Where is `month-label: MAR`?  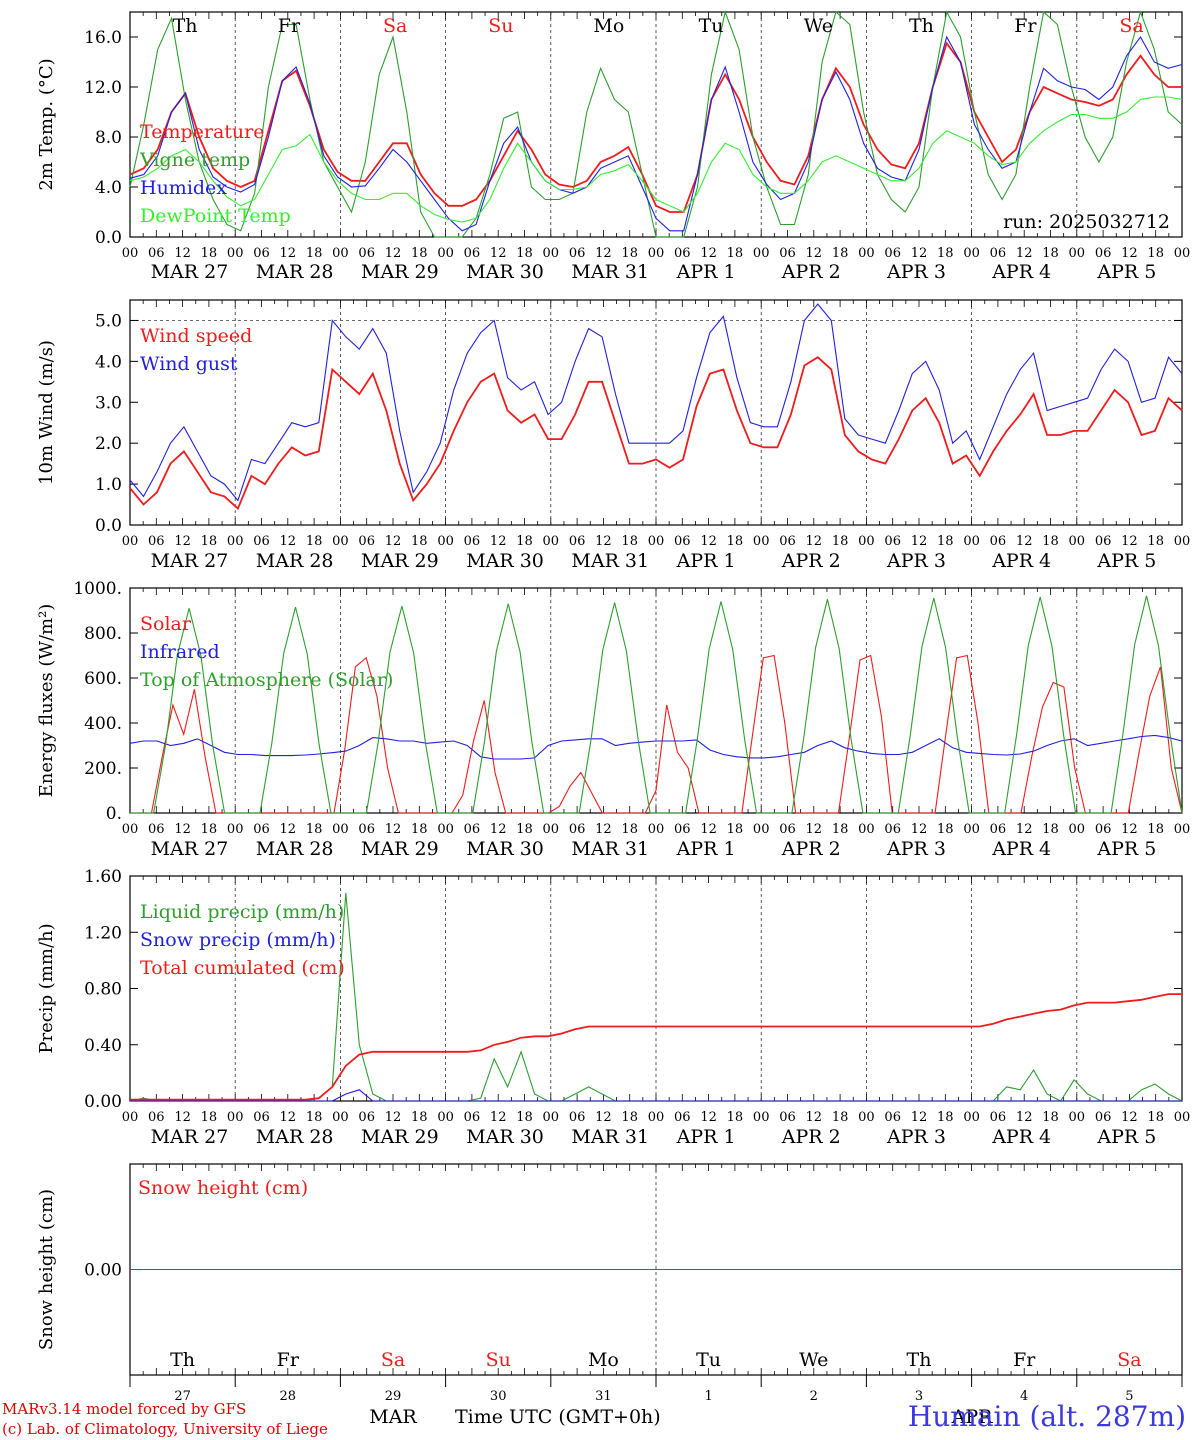 month-label: MAR is located at coordinates (393, 1417).